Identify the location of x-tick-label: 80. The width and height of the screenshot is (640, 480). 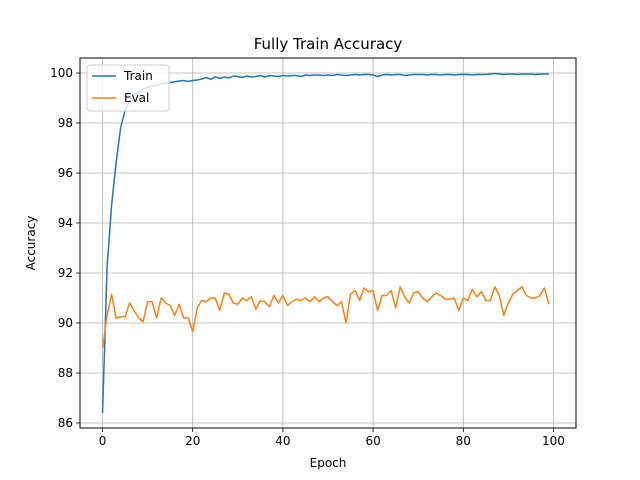
(463, 441).